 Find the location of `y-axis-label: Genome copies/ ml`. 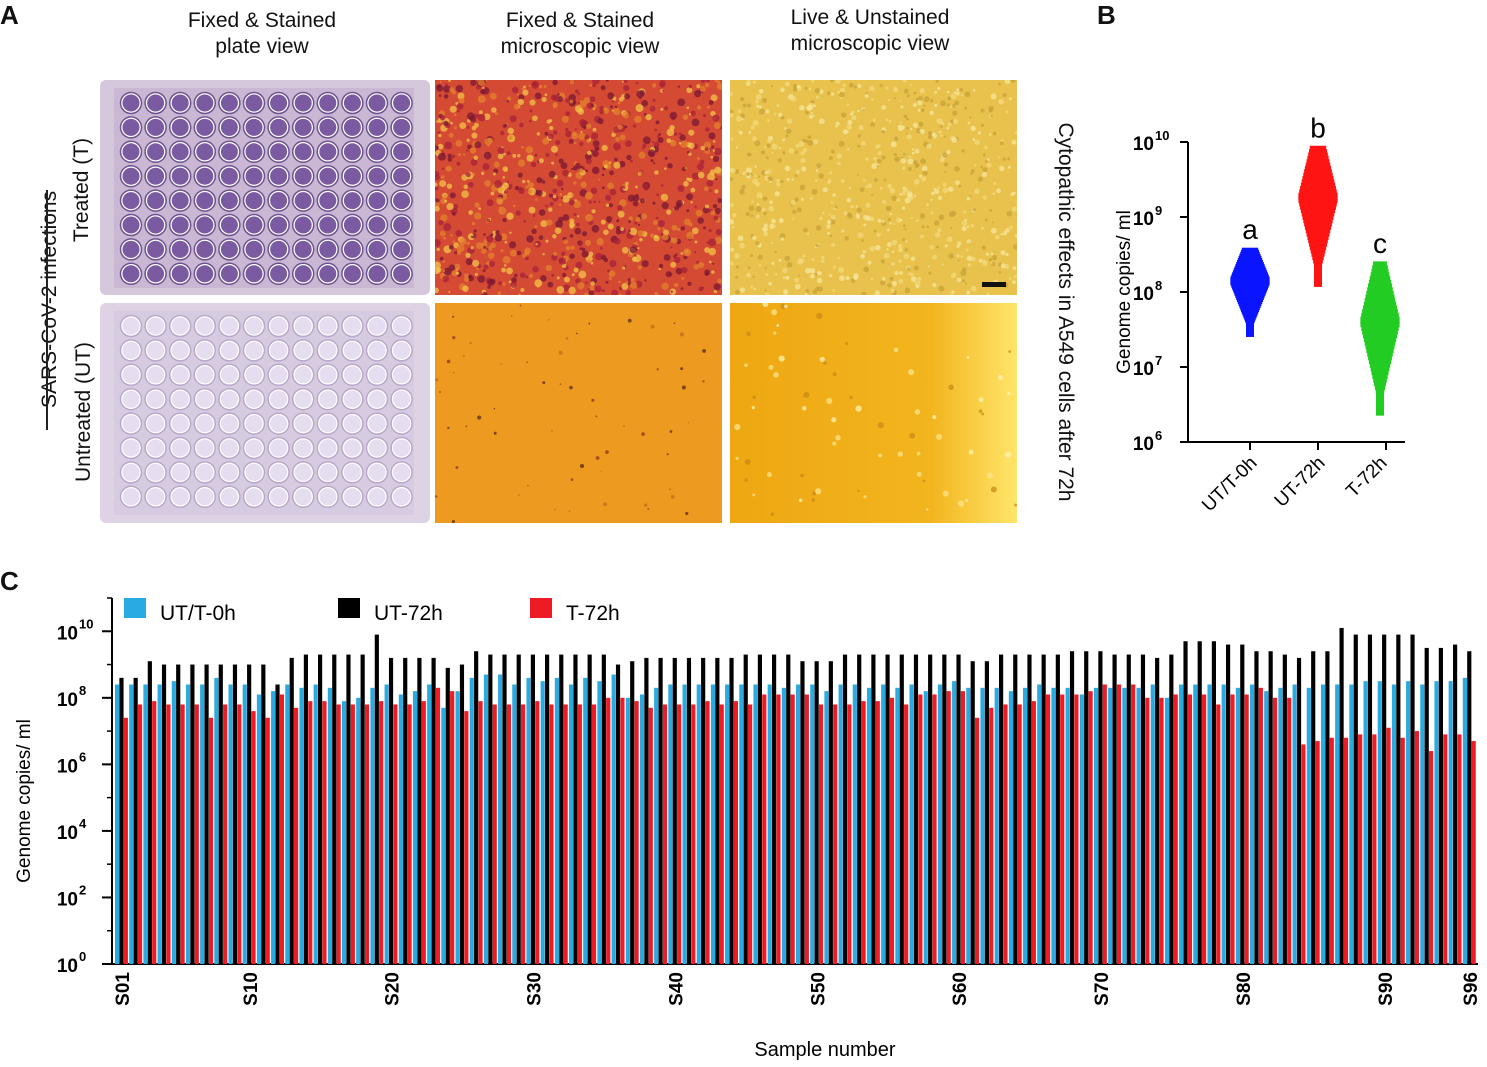

y-axis-label: Genome copies/ ml is located at coordinates (1124, 292).